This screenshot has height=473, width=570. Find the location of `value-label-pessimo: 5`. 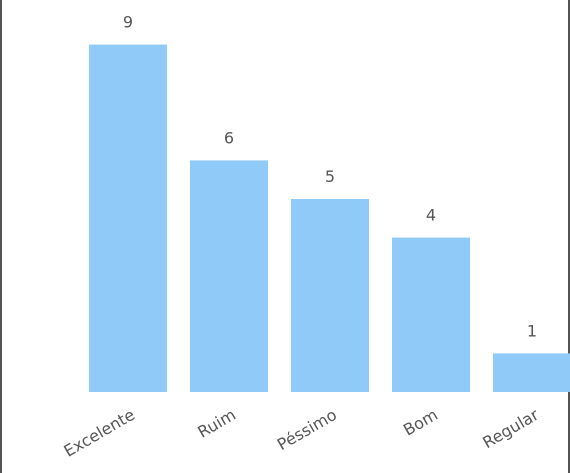

value-label-pessimo: 5 is located at coordinates (330, 176).